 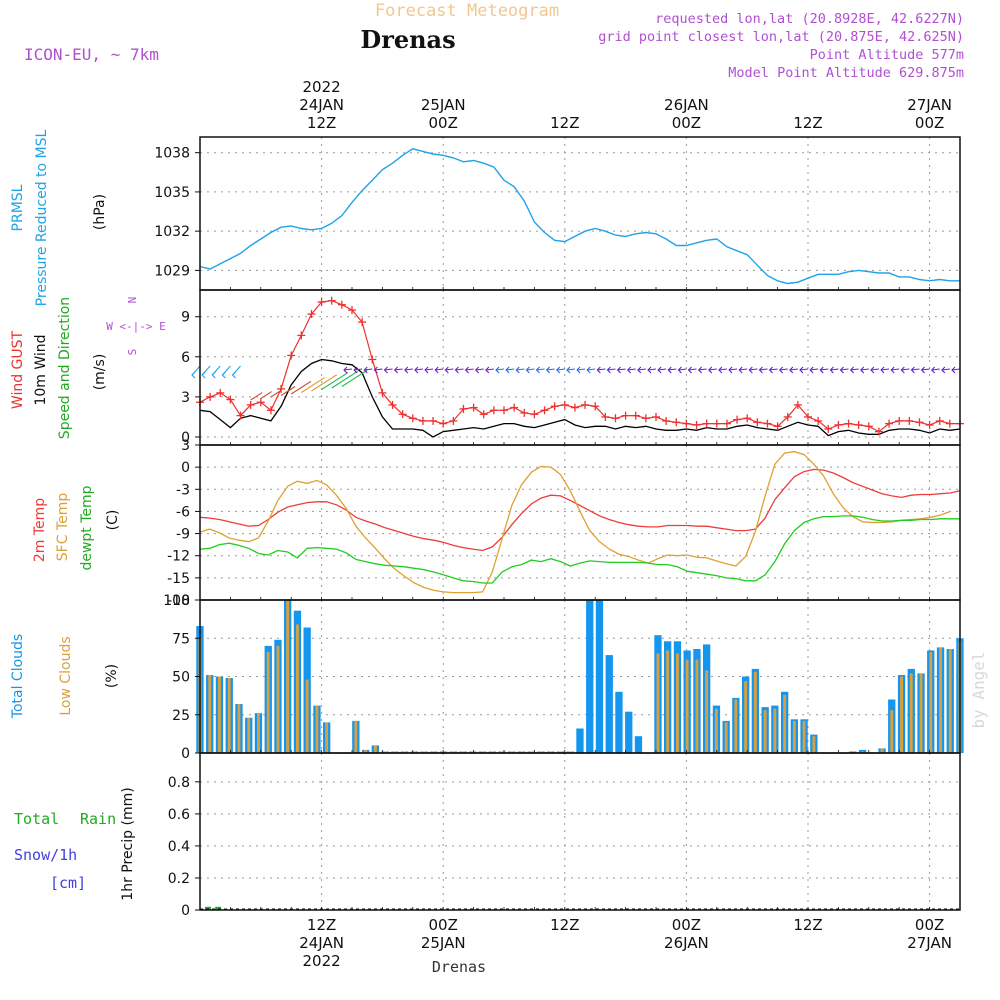 What do you see at coordinates (579, 549) in the screenshot?
I see `temp-dewpoint-line` at bounding box center [579, 549].